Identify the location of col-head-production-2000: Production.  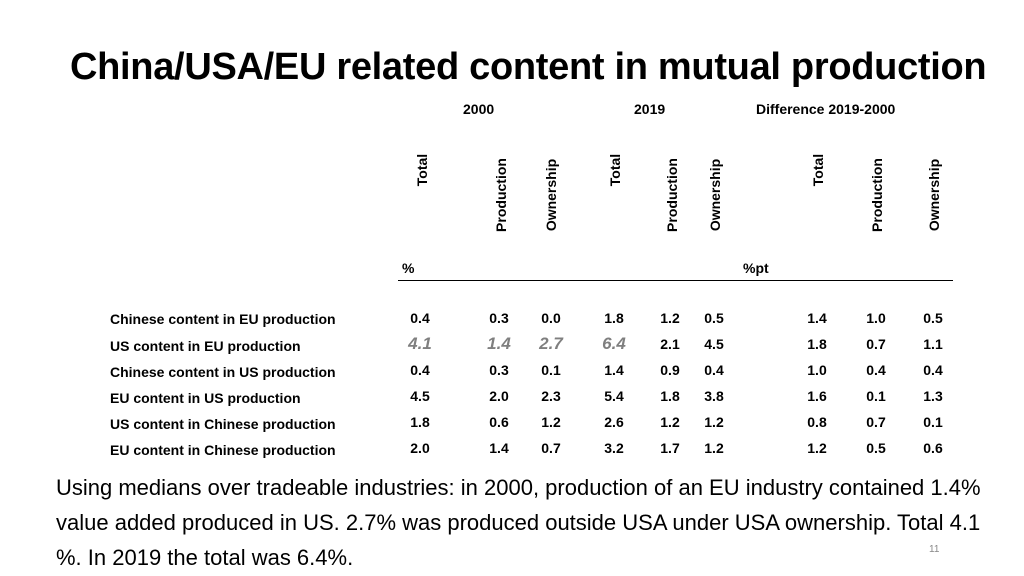
(501, 195).